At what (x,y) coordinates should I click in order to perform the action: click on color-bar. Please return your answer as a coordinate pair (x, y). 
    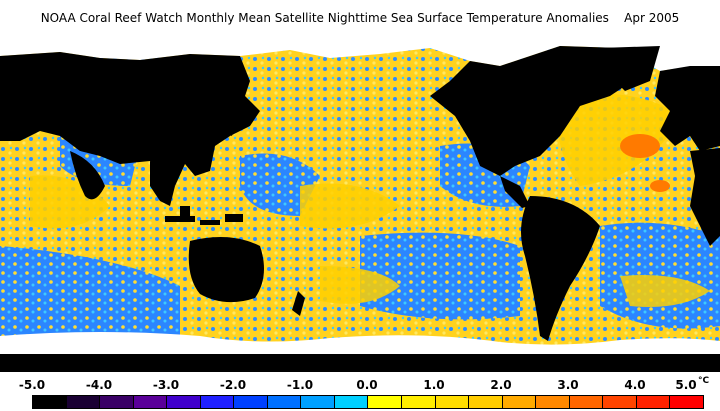
    Looking at the image, I should click on (368, 402).